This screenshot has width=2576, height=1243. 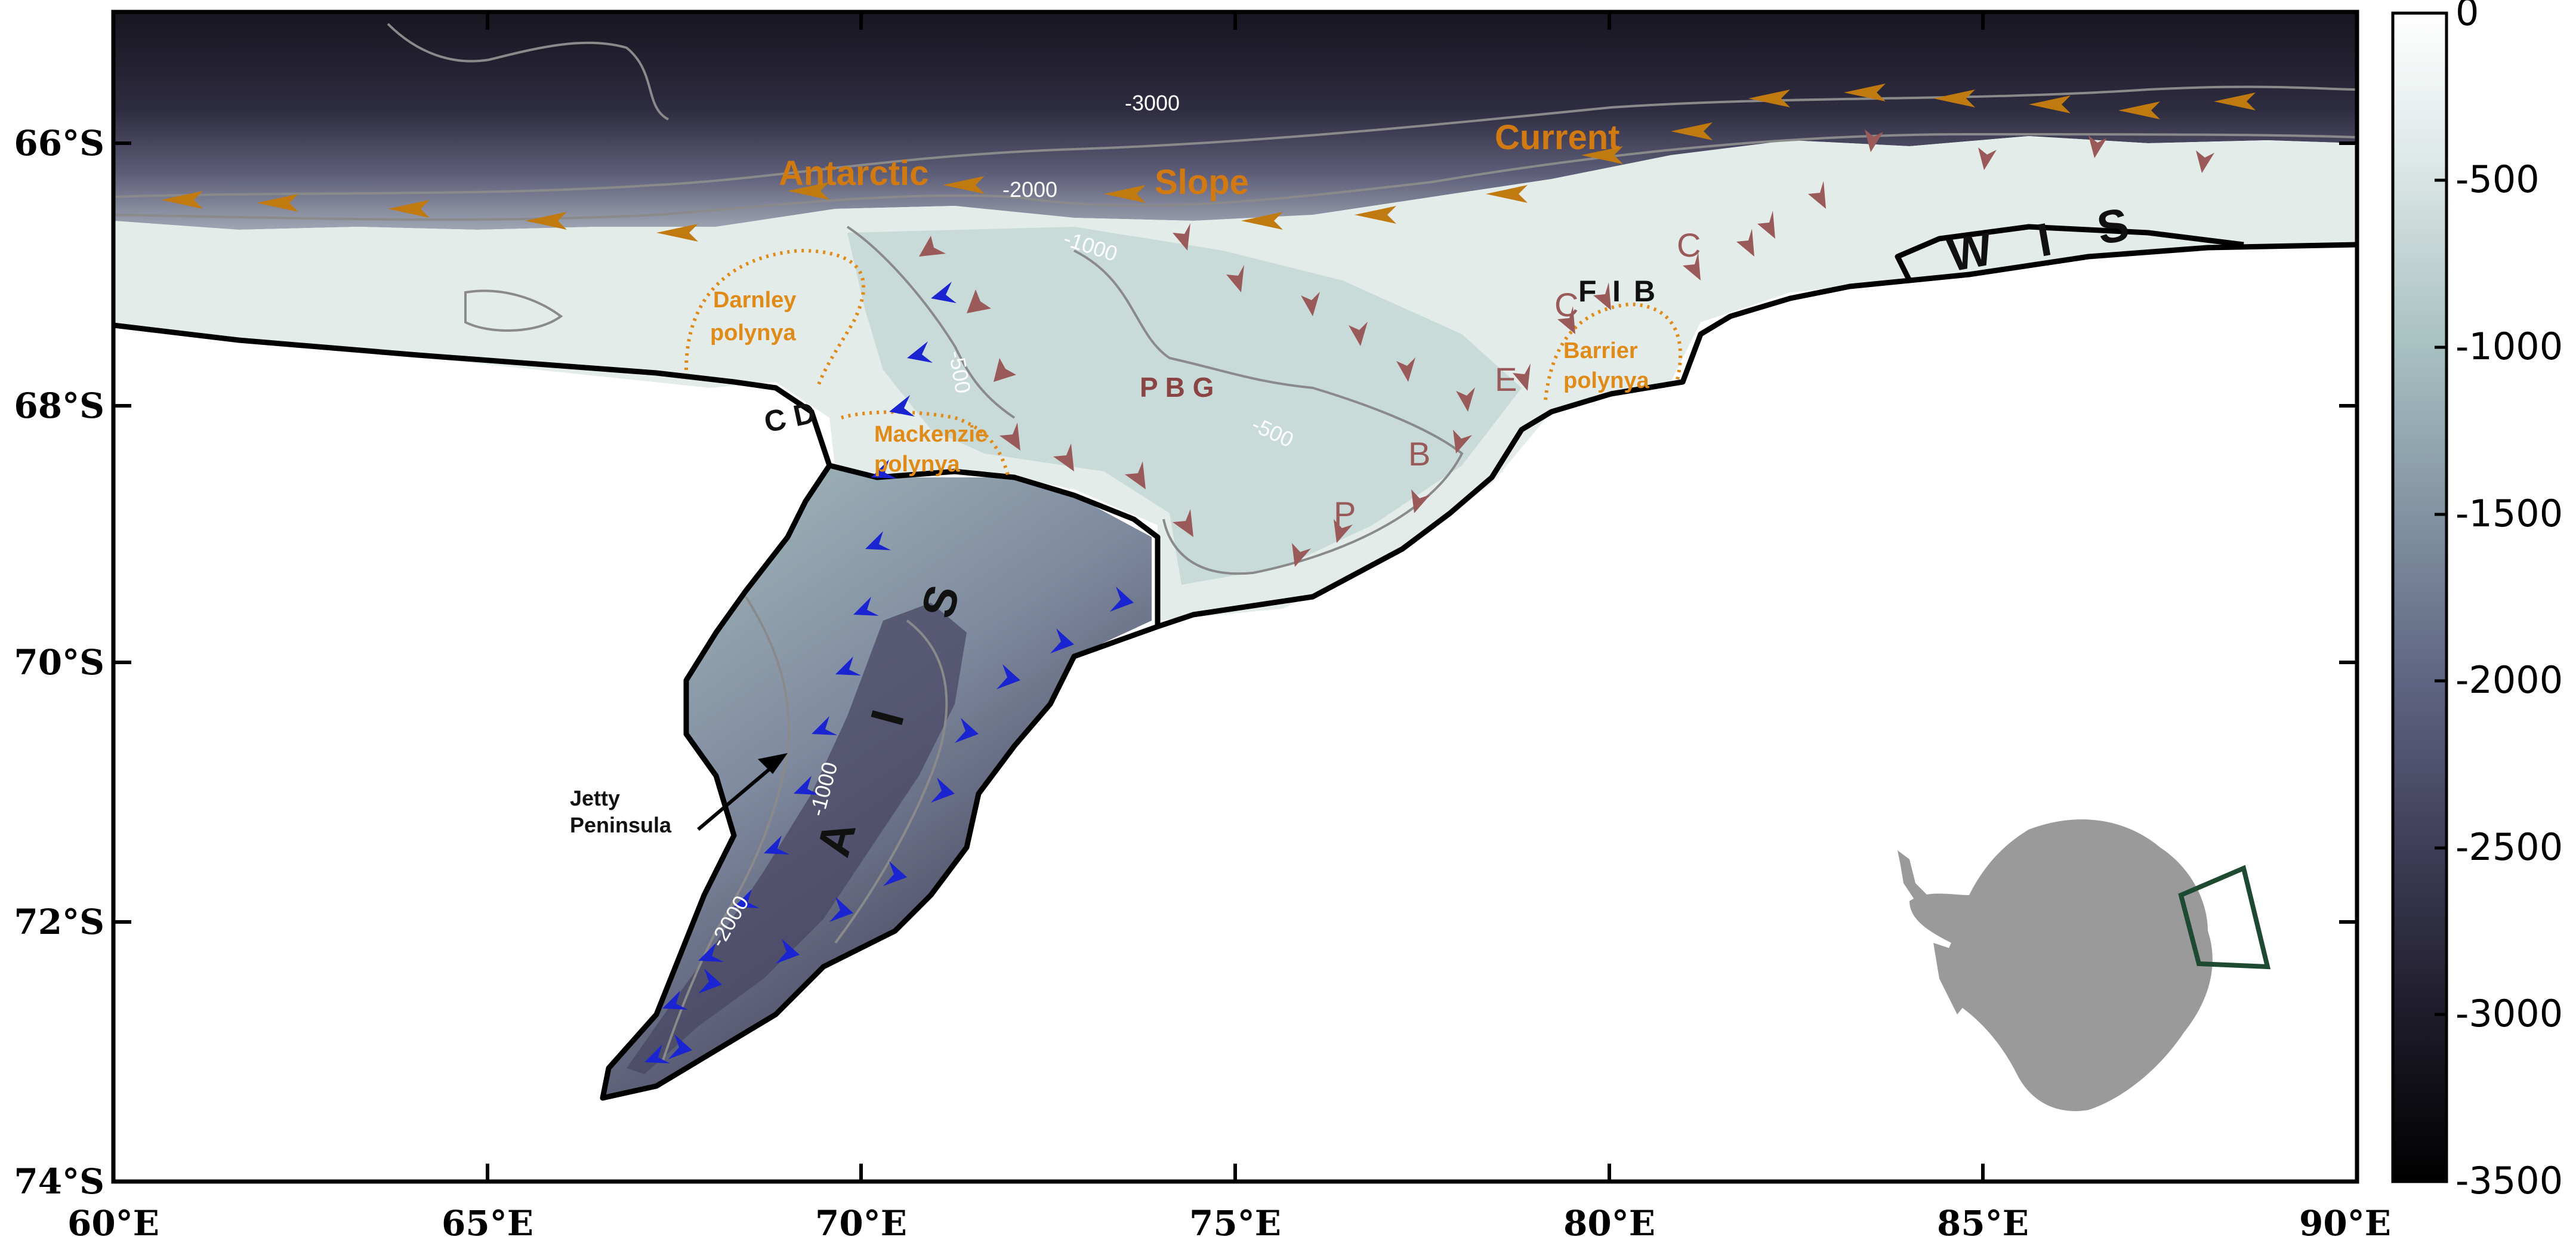 What do you see at coordinates (889, 672) in the screenshot?
I see `ice-shelf-flow-arrows` at bounding box center [889, 672].